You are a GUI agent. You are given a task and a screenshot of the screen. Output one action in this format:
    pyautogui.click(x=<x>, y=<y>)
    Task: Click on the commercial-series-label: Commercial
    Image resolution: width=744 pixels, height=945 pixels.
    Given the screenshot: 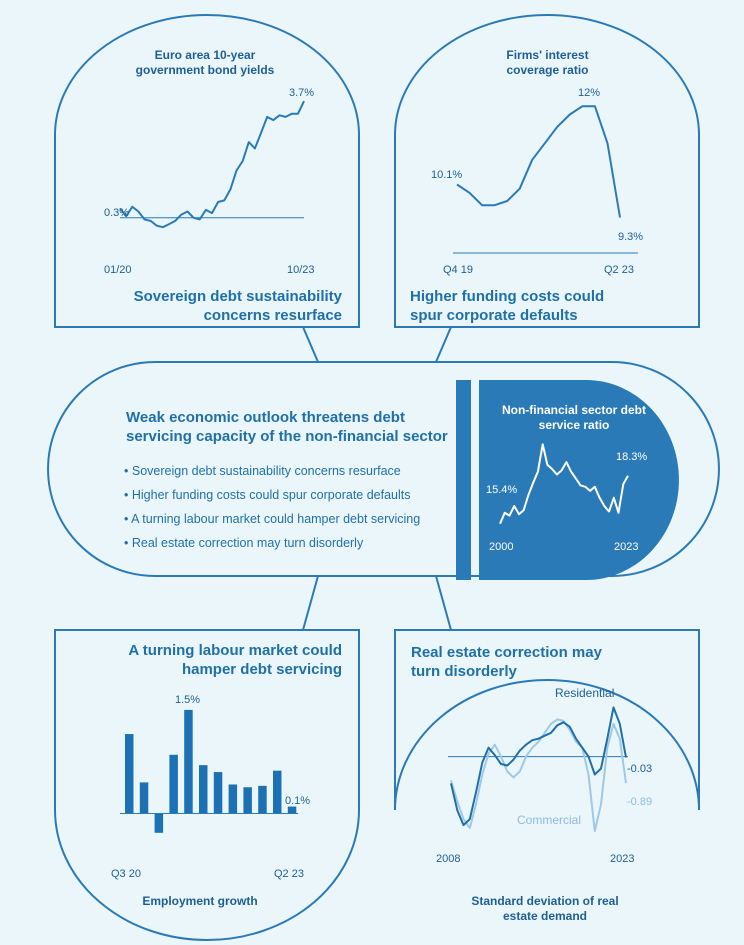 What is the action you would take?
    pyautogui.click(x=549, y=820)
    